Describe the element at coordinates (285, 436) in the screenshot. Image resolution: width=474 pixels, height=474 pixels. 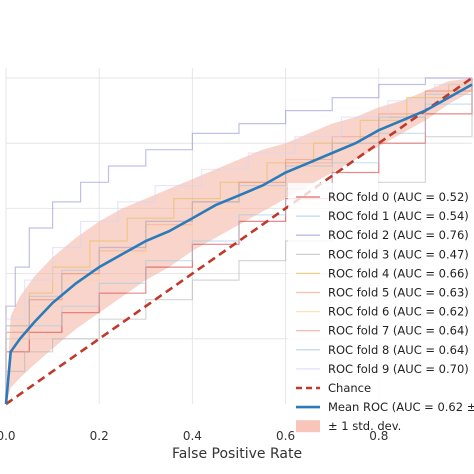
I see `x-tick-label: 0.6` at that location.